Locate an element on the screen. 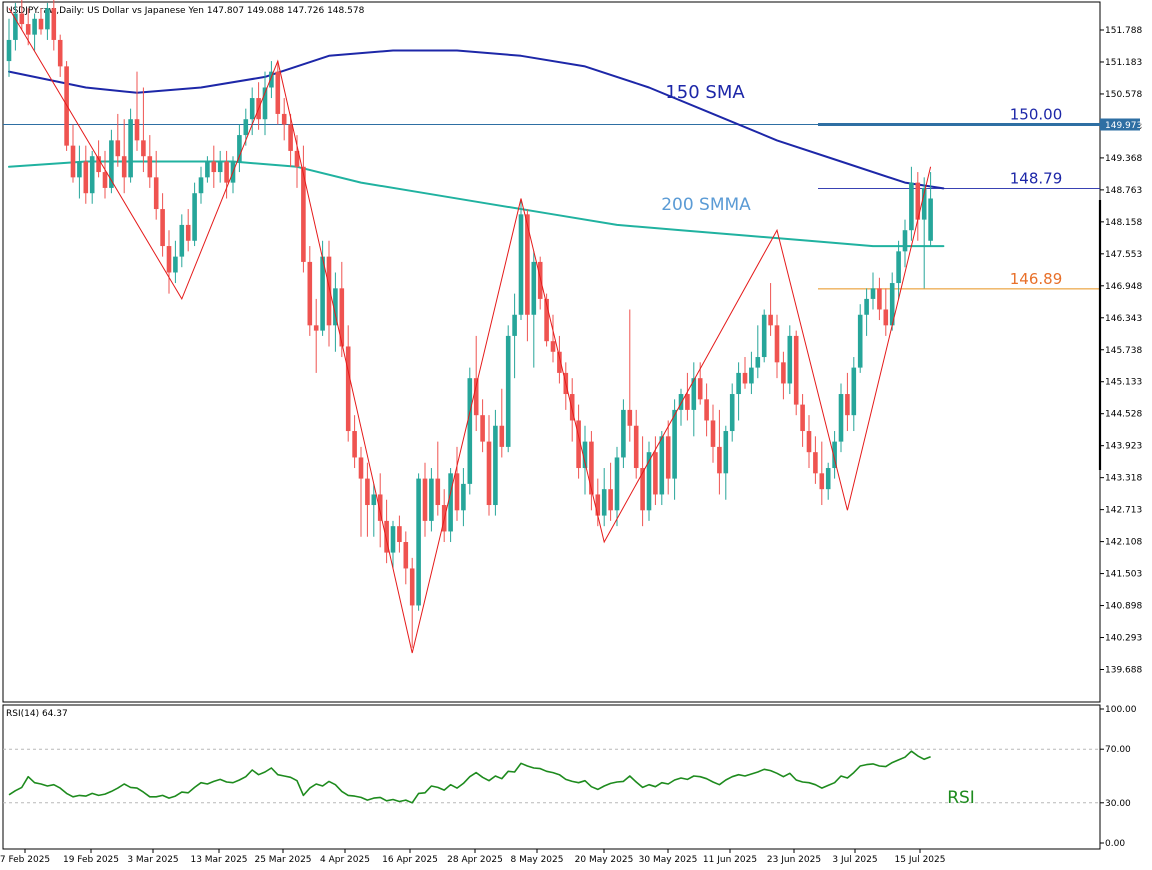  time-tick-label: 4 Apr 2025 is located at coordinates (345, 860).